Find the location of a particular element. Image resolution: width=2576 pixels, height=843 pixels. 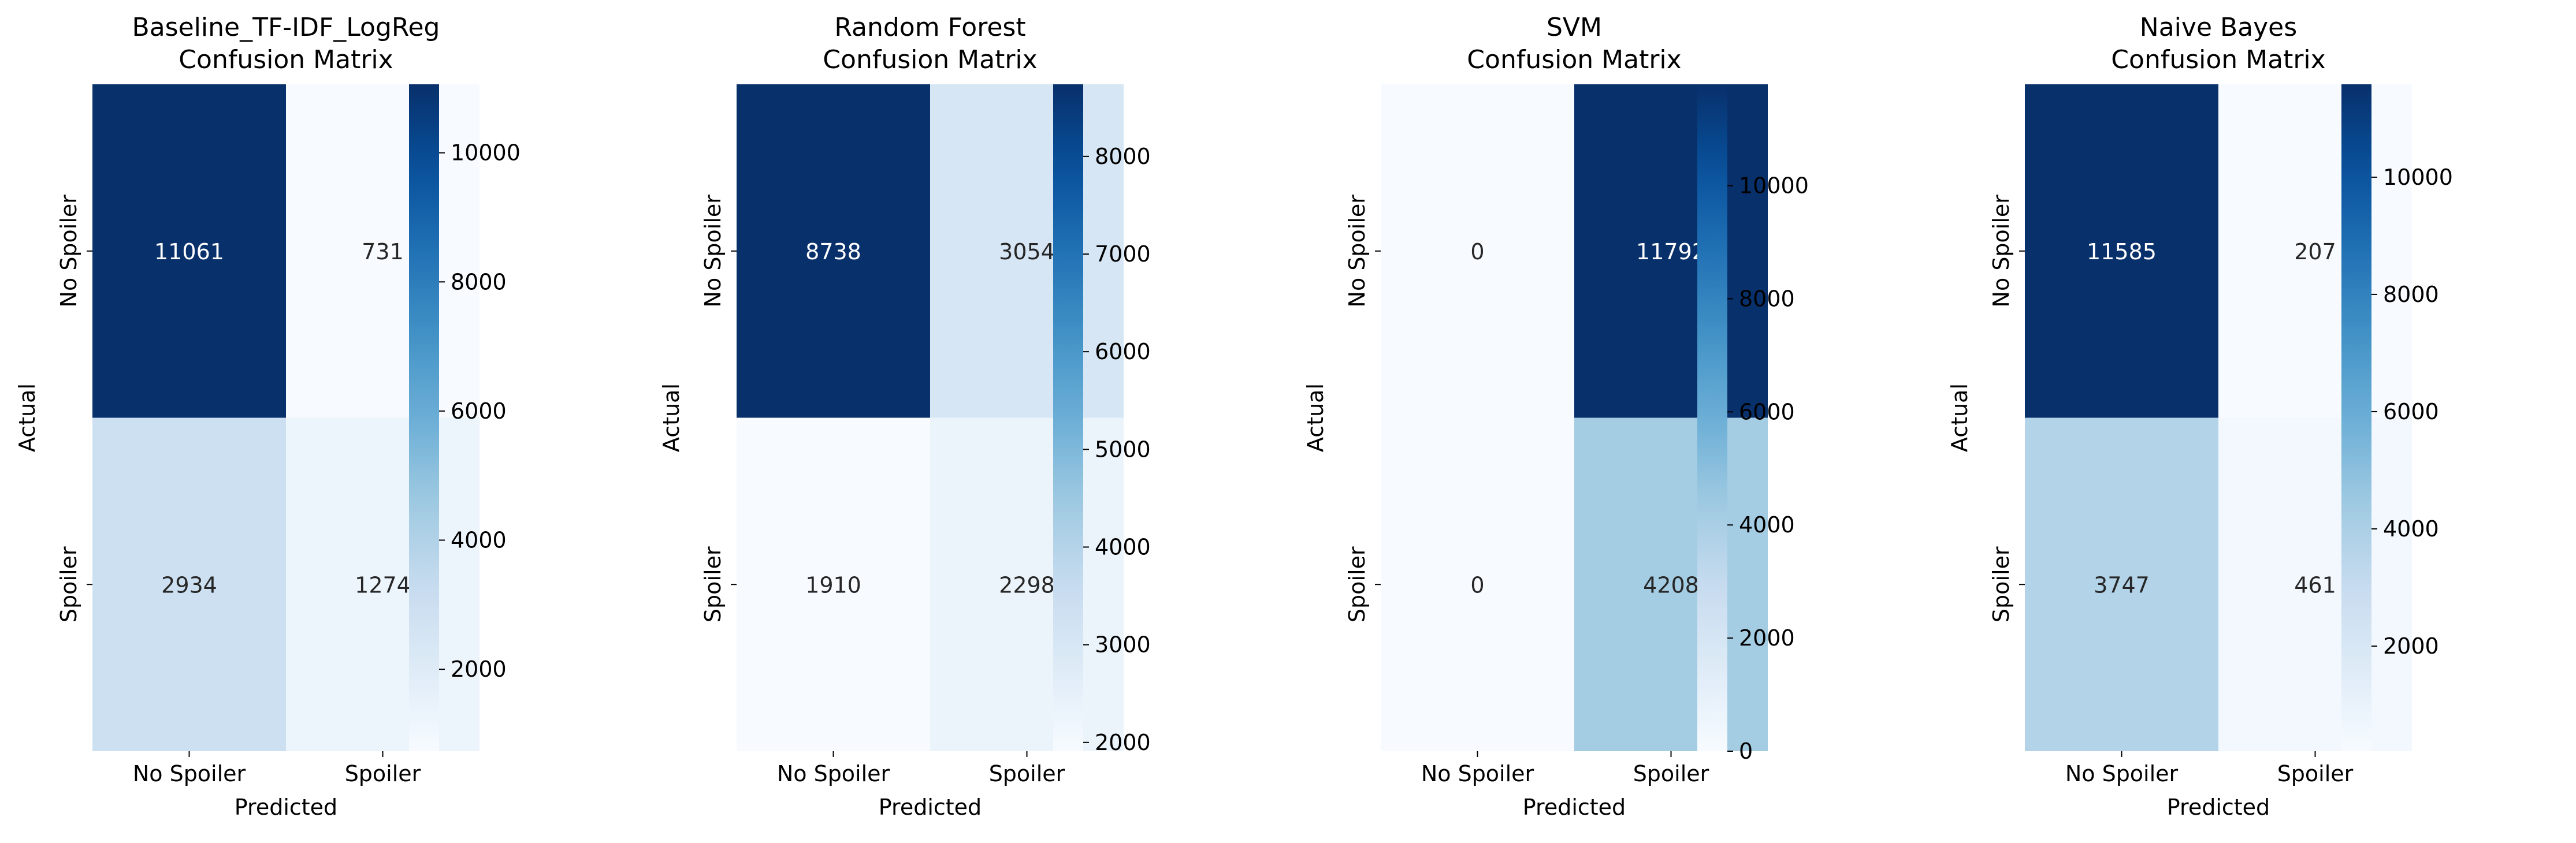

cell-value-label: 3747 is located at coordinates (2122, 585).